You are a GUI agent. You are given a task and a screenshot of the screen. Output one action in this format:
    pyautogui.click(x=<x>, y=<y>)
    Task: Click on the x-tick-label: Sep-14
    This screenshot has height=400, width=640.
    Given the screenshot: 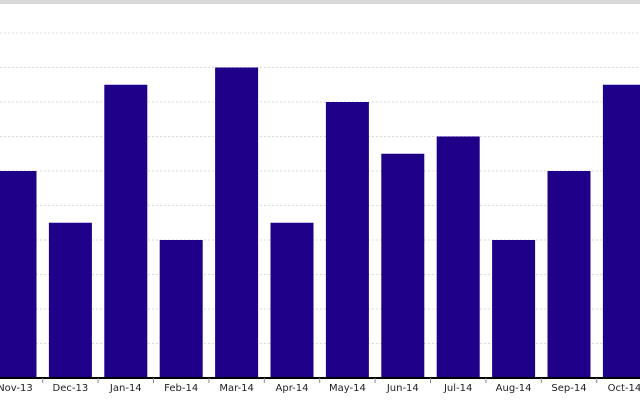 What is the action you would take?
    pyautogui.click(x=568, y=388)
    